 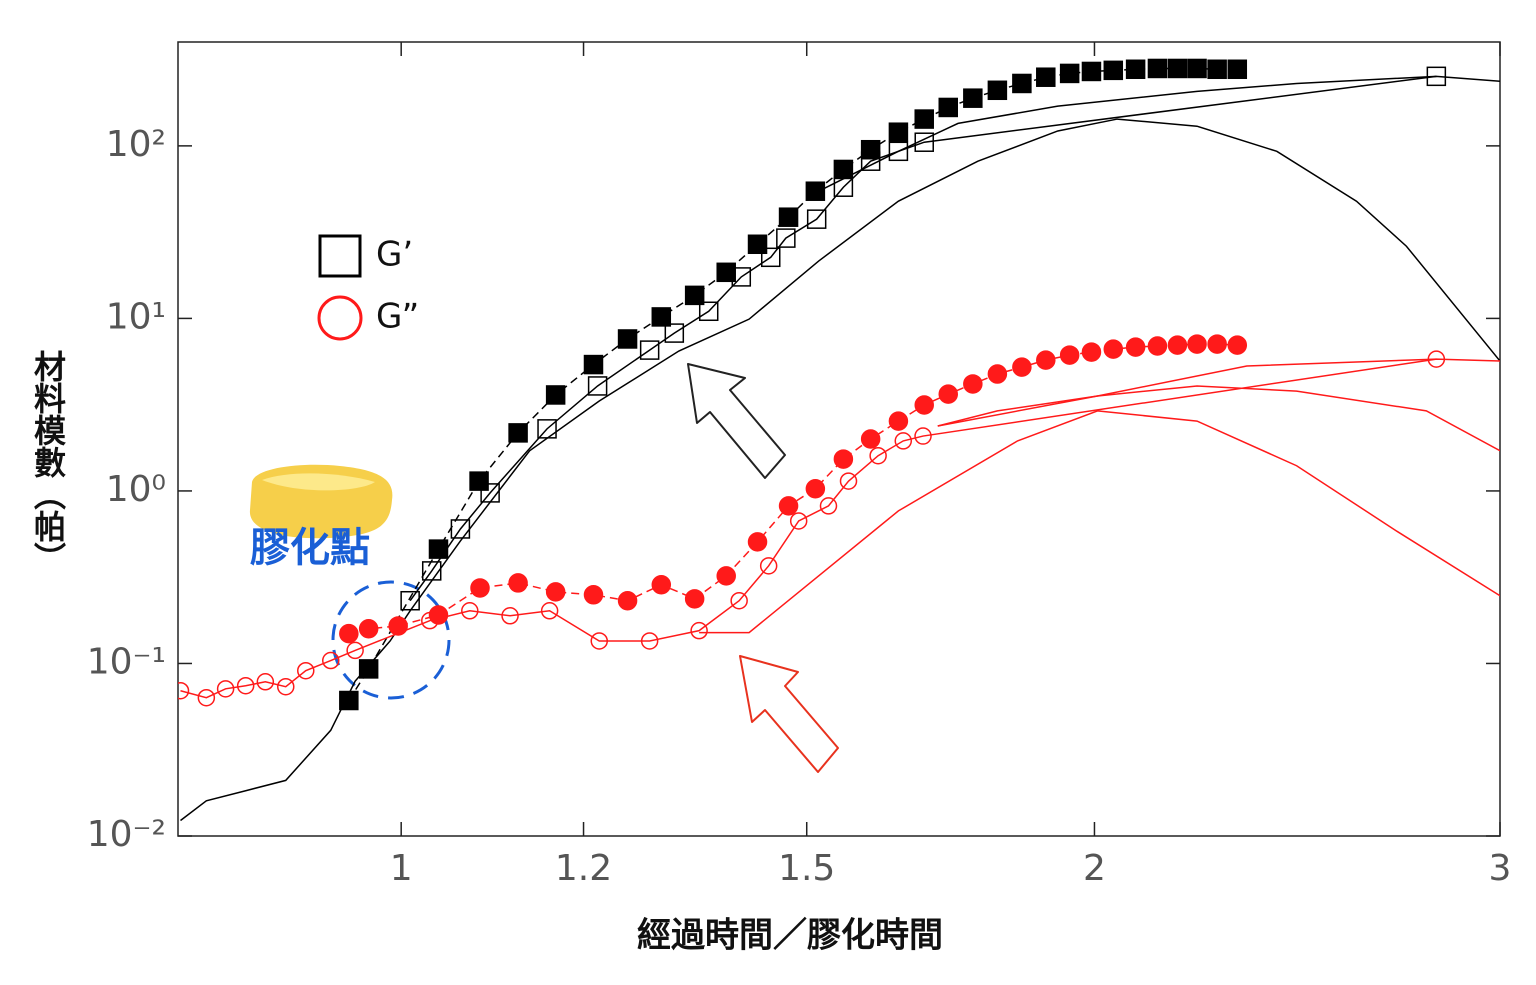 I want to click on gel-point-circle, so click(x=391, y=640).